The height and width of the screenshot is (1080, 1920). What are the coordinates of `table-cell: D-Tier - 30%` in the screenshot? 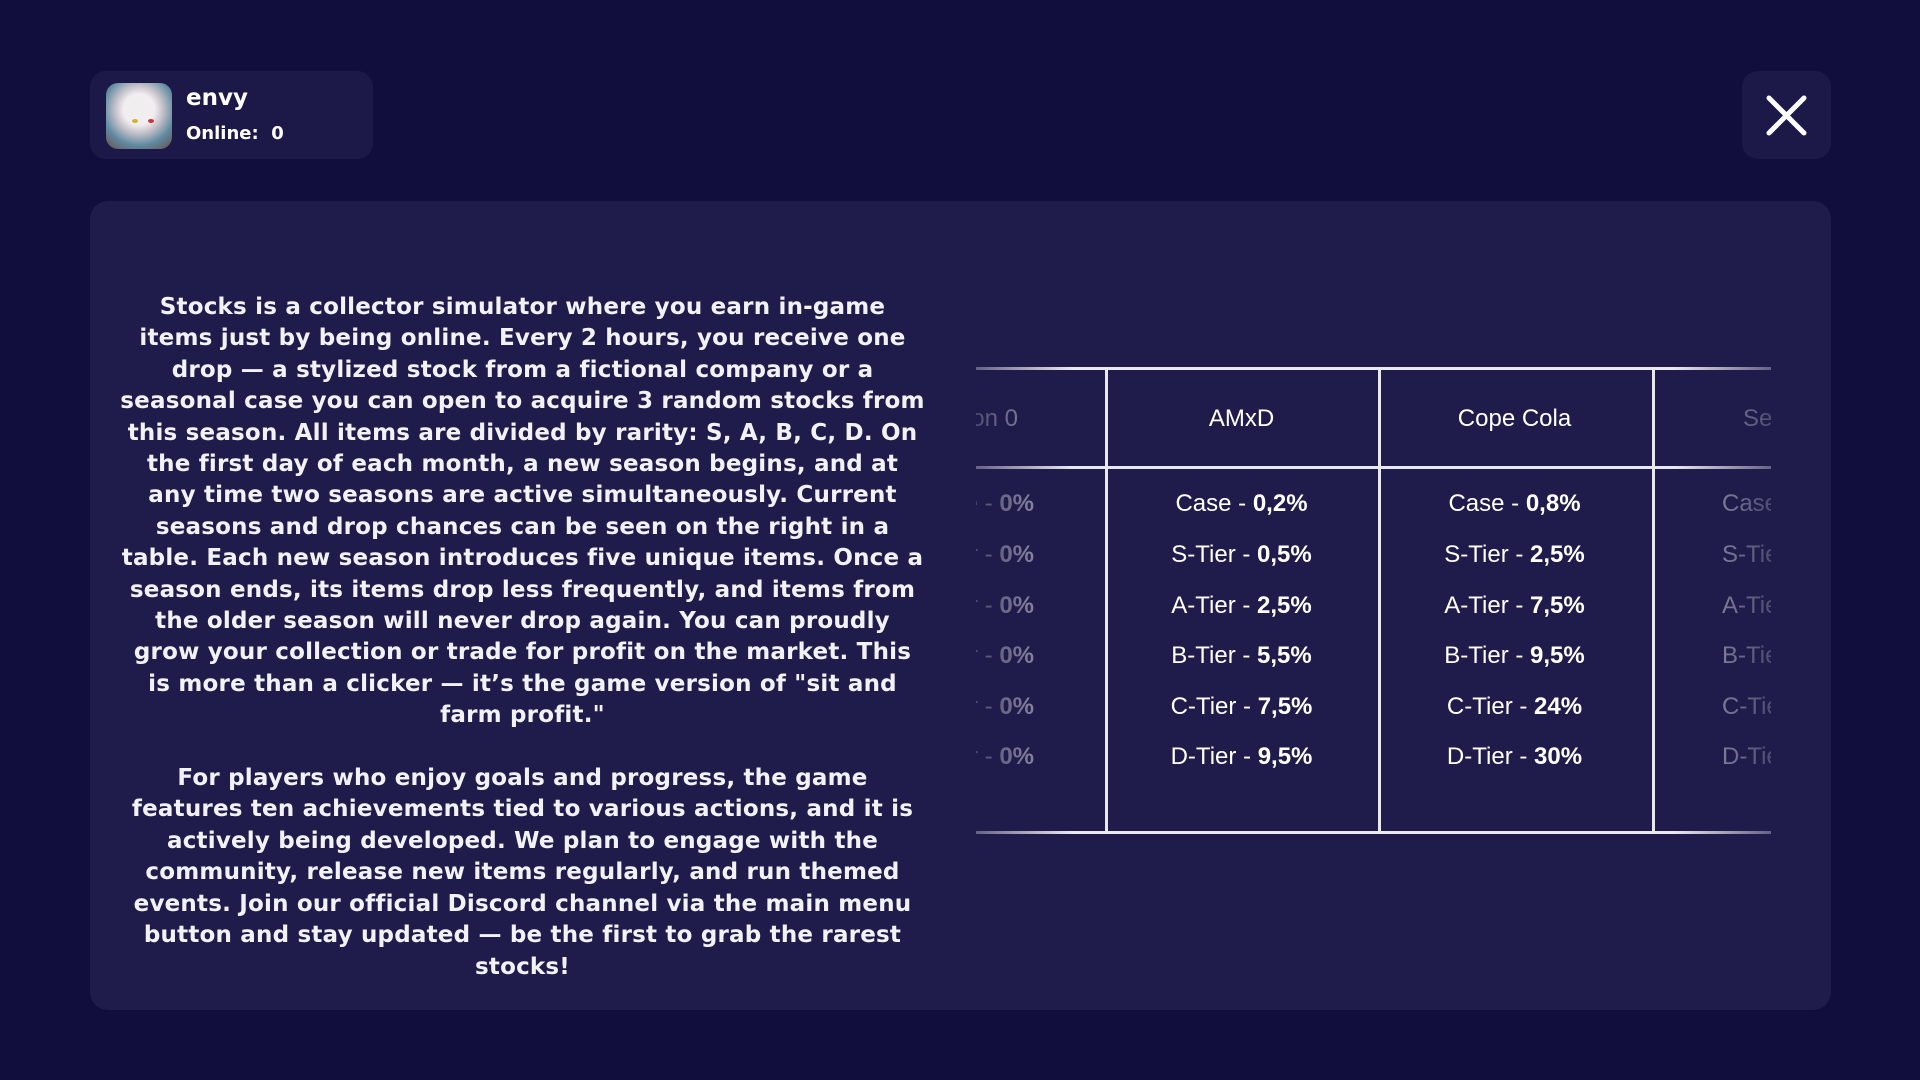 It's located at (1514, 757).